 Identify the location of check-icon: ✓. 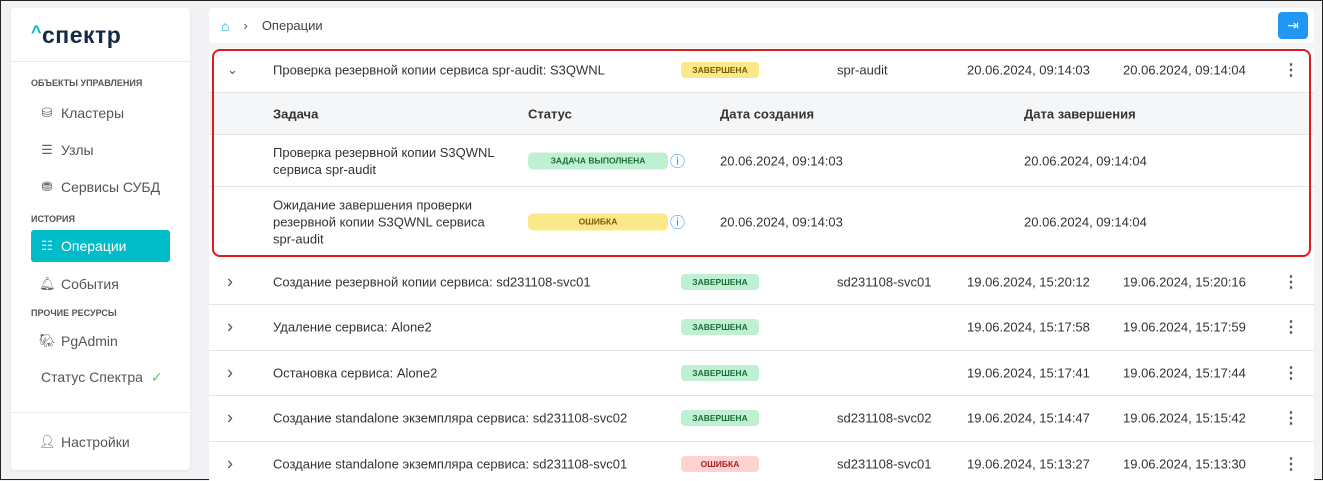
(156, 376).